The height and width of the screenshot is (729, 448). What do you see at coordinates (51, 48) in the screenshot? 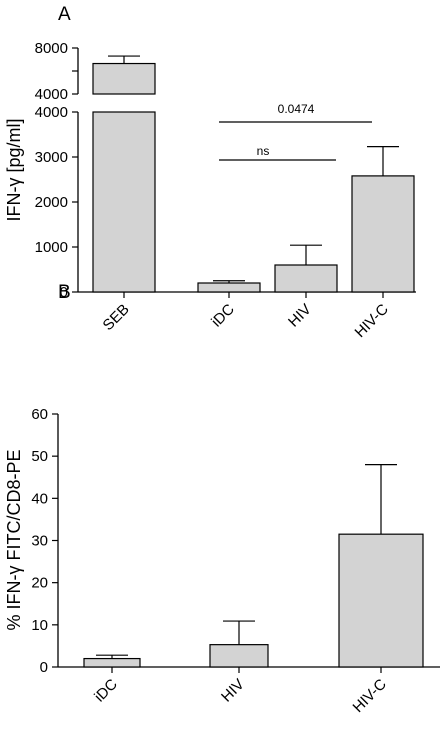
I see `y-tick-label: 8000` at bounding box center [51, 48].